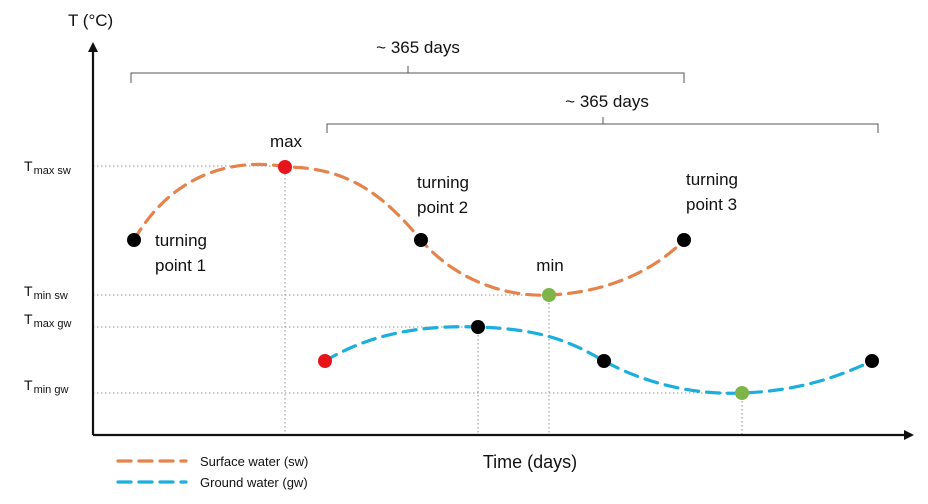  What do you see at coordinates (407, 60) in the screenshot?
I see `bracket-surface-water: ~ 365 days` at bounding box center [407, 60].